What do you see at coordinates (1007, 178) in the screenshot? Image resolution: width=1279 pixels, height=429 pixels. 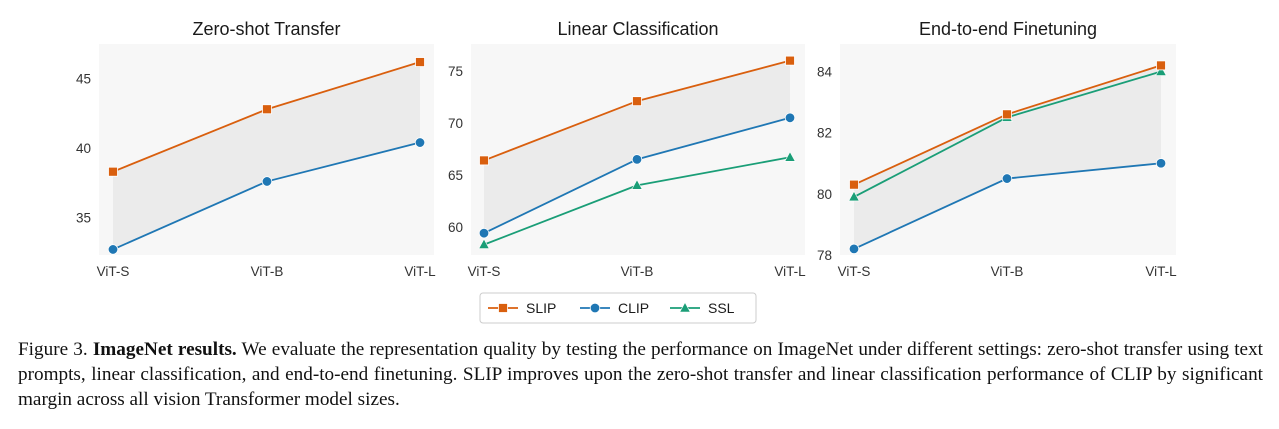 I see `chart-end-to-end-finetuning-point-clip-vit-b` at bounding box center [1007, 178].